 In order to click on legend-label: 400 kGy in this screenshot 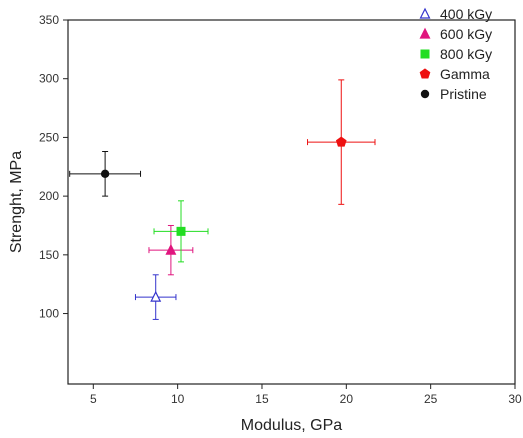, I will do `click(466, 14)`.